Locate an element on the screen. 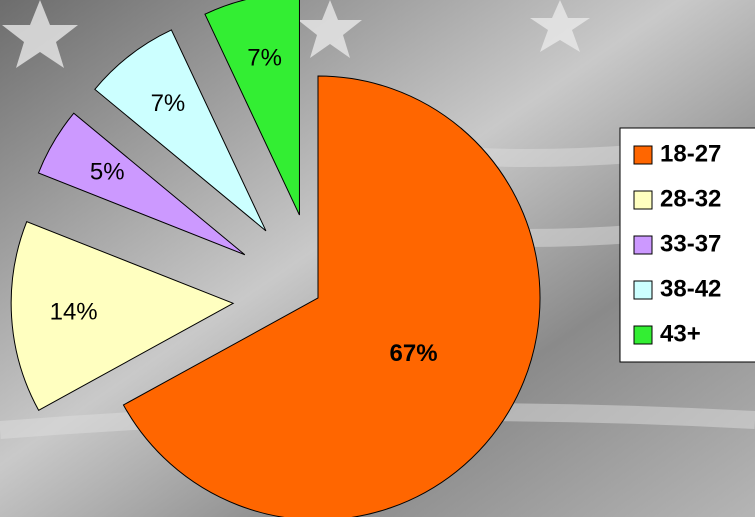 Image resolution: width=755 pixels, height=517 pixels. data-label: 14% is located at coordinates (74, 312).